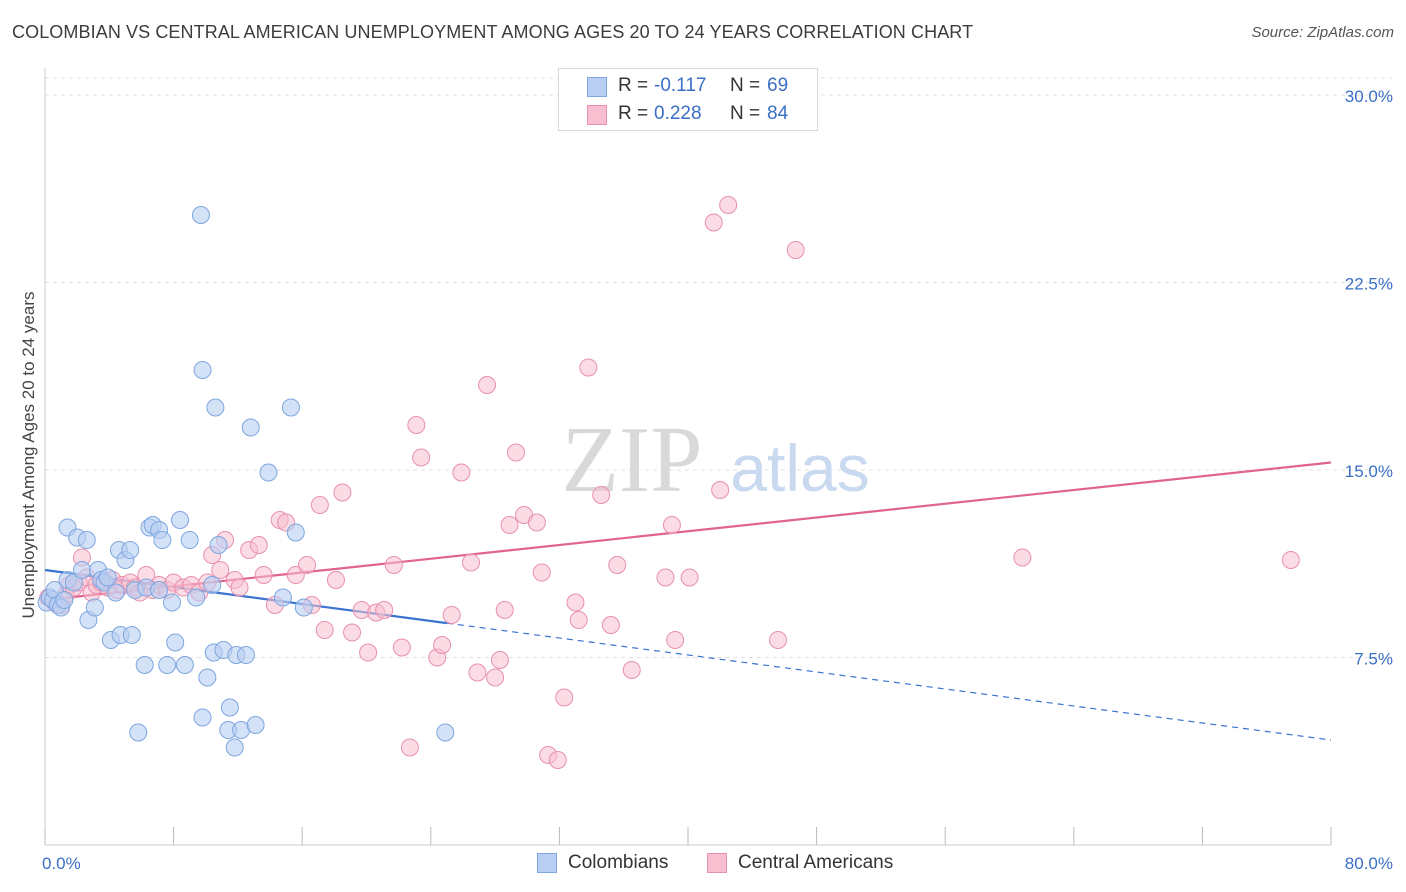  What do you see at coordinates (597, 87) in the screenshot?
I see `legend-swatch-blue` at bounding box center [597, 87].